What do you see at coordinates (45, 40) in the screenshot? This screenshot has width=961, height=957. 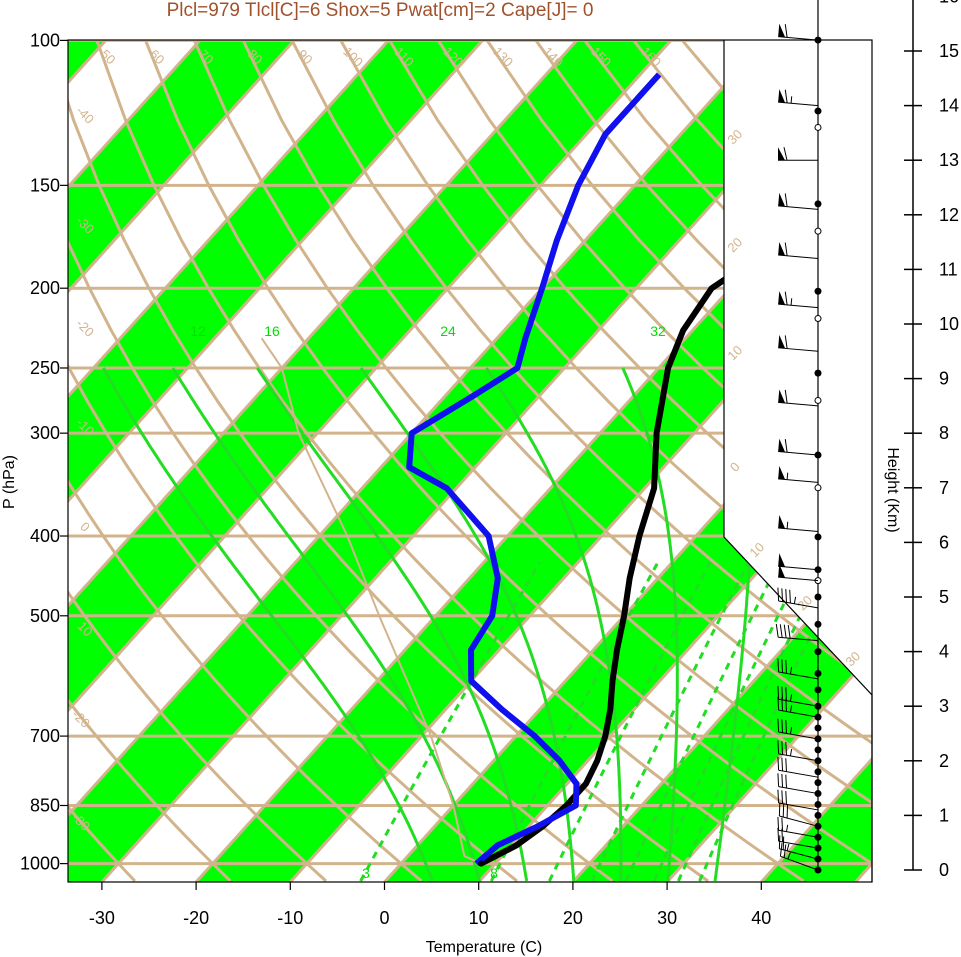 I see `pressure-tick-label: 100` at bounding box center [45, 40].